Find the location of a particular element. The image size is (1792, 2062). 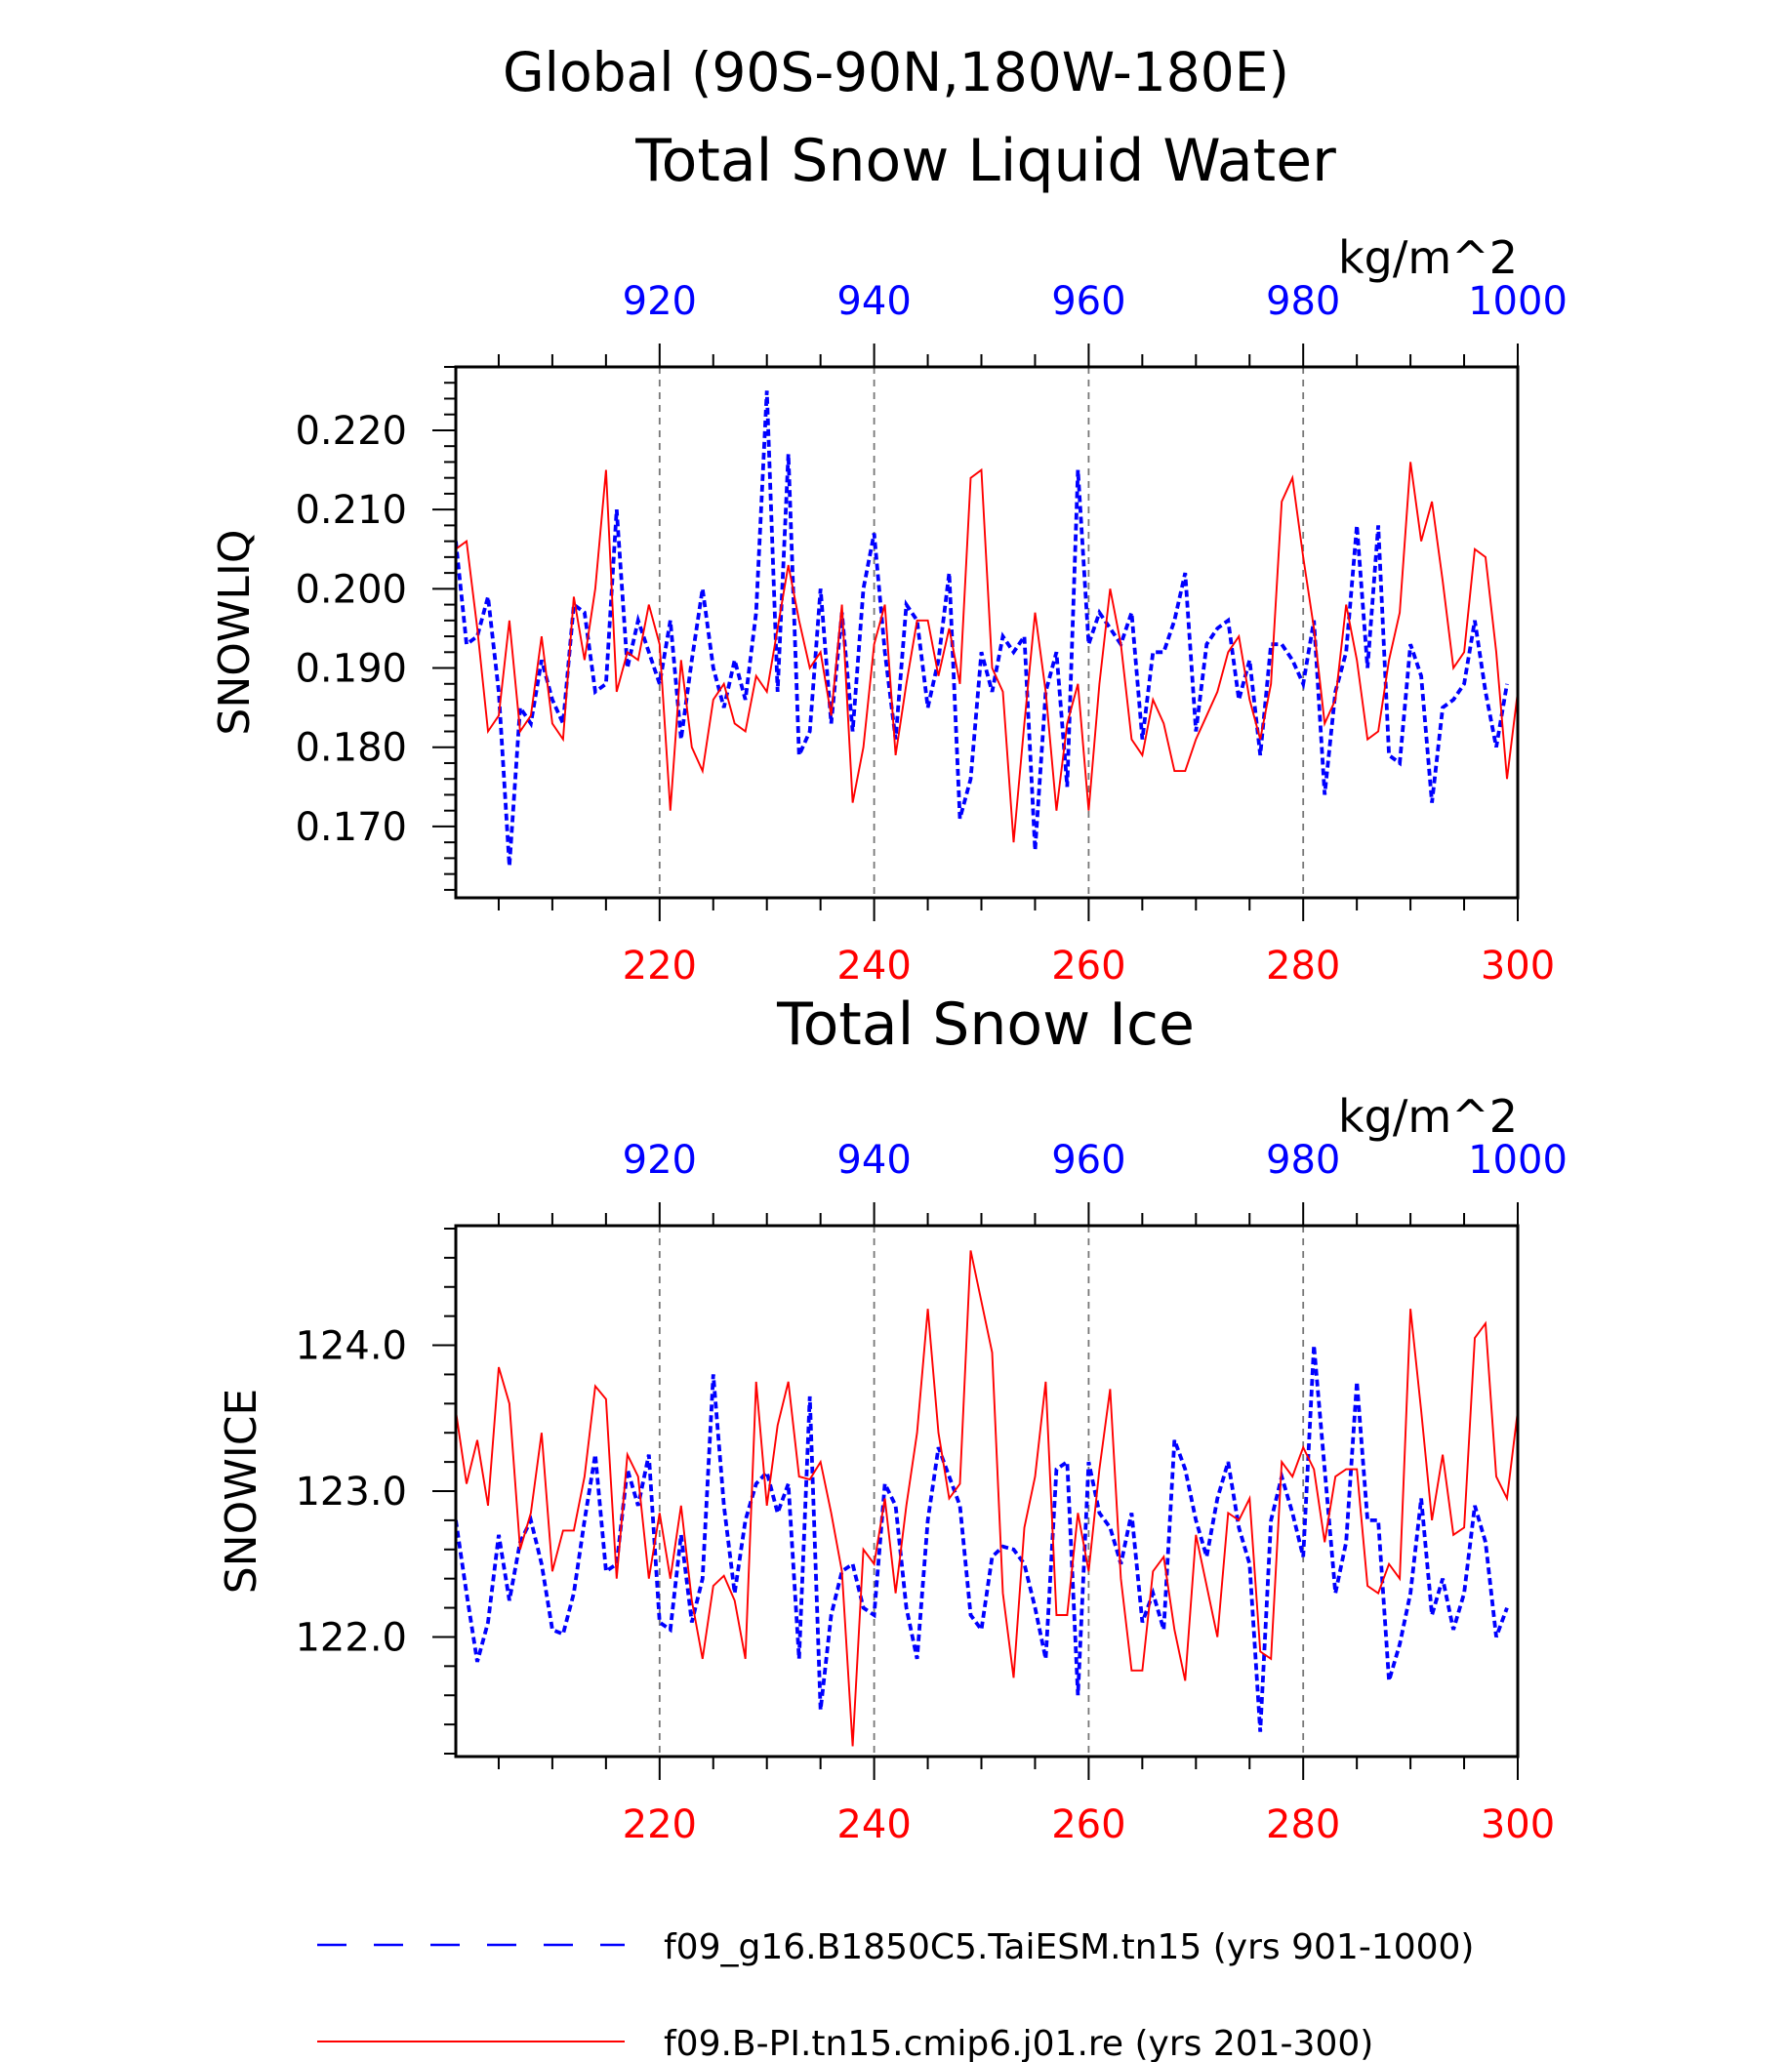

y-tick-label: 0.210 is located at coordinates (351, 510).